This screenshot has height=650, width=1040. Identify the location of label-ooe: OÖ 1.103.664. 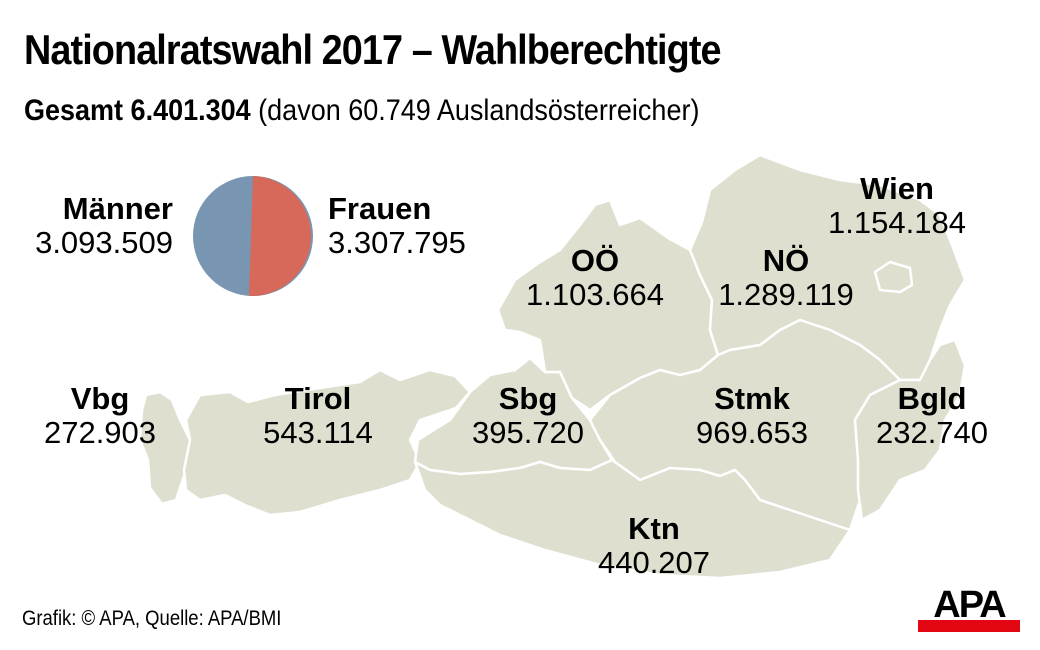
(595, 278).